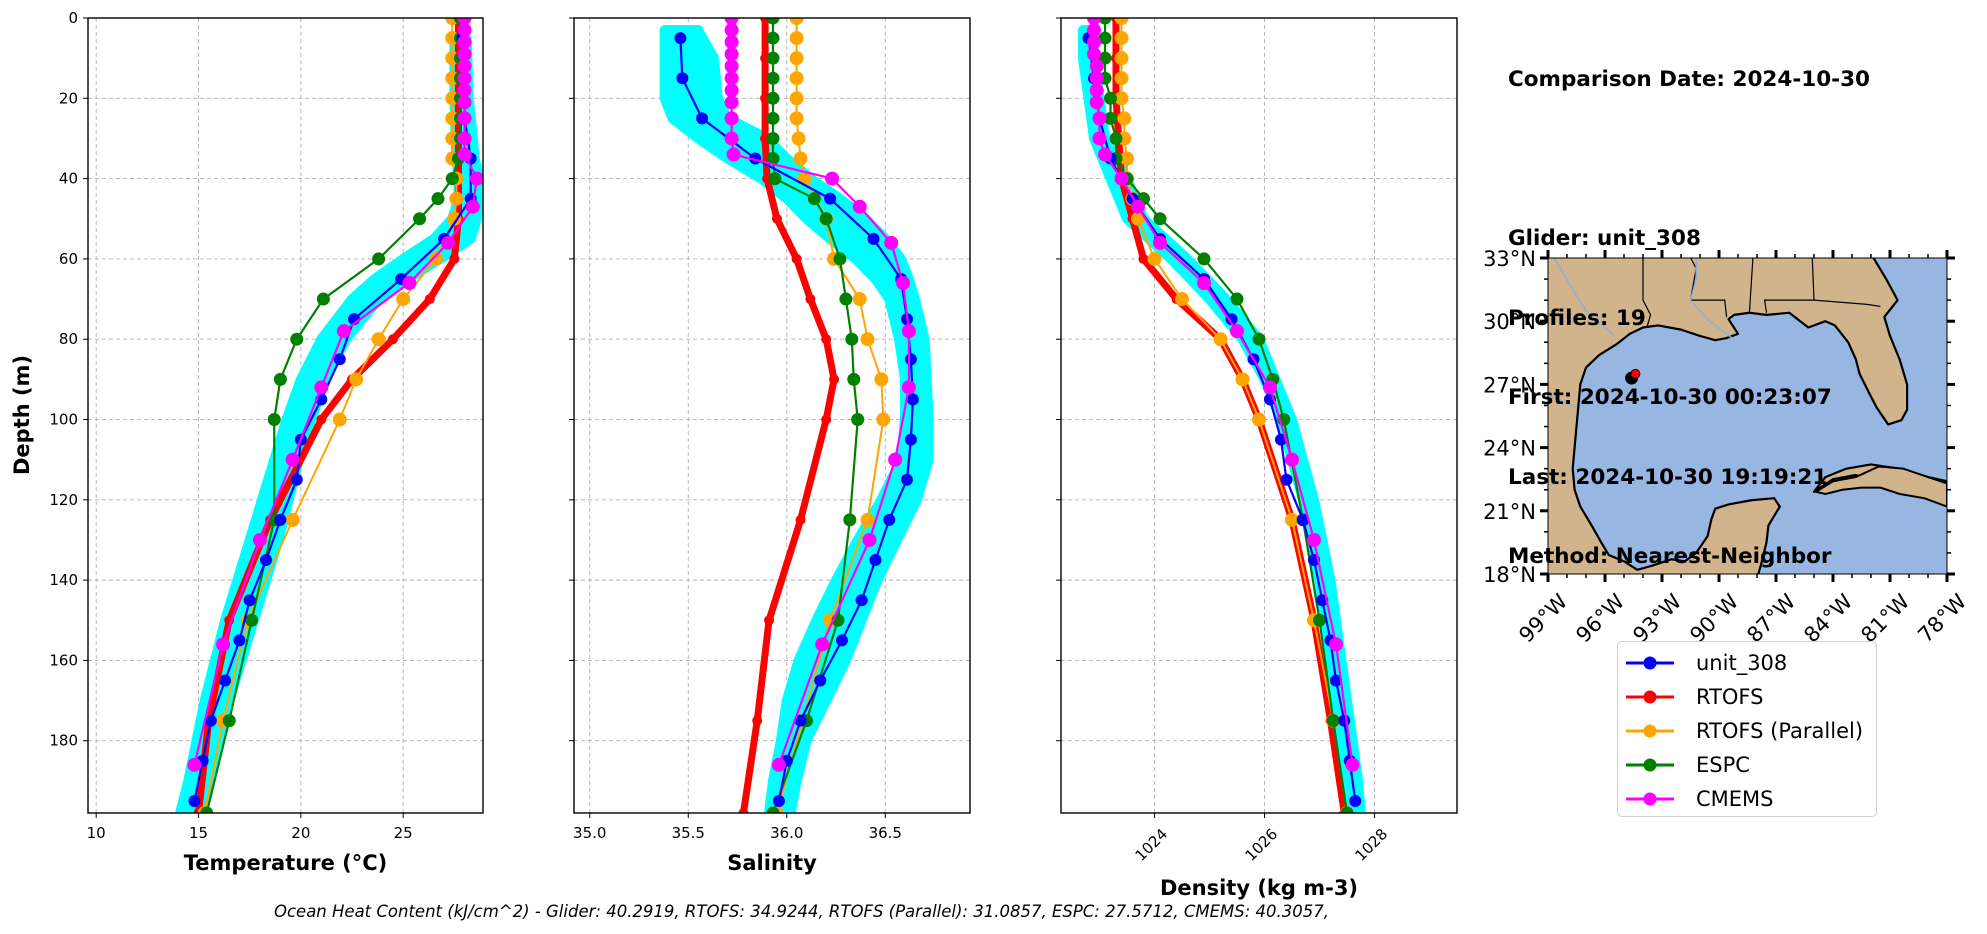  What do you see at coordinates (1747, 416) in the screenshot?
I see `map-area` at bounding box center [1747, 416].